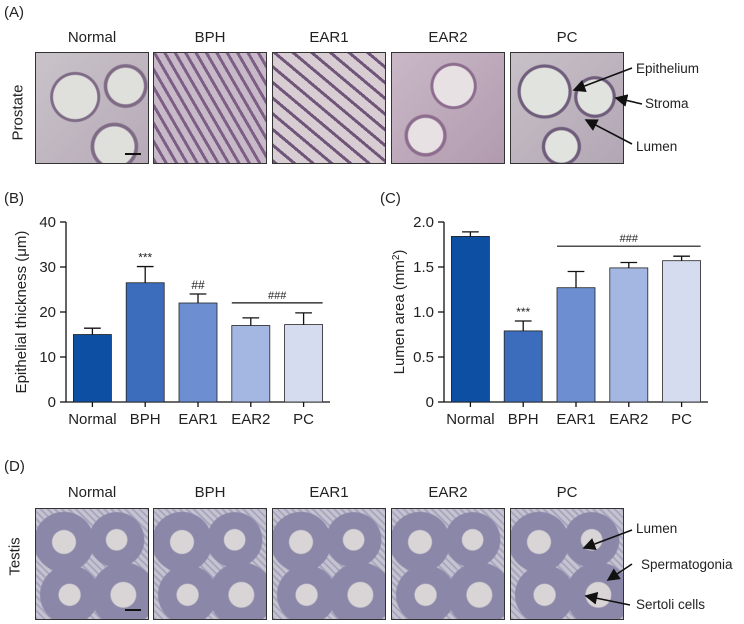  What do you see at coordinates (329, 37) in the screenshot?
I see `prostate-col-title-ear1: EAR1` at bounding box center [329, 37].